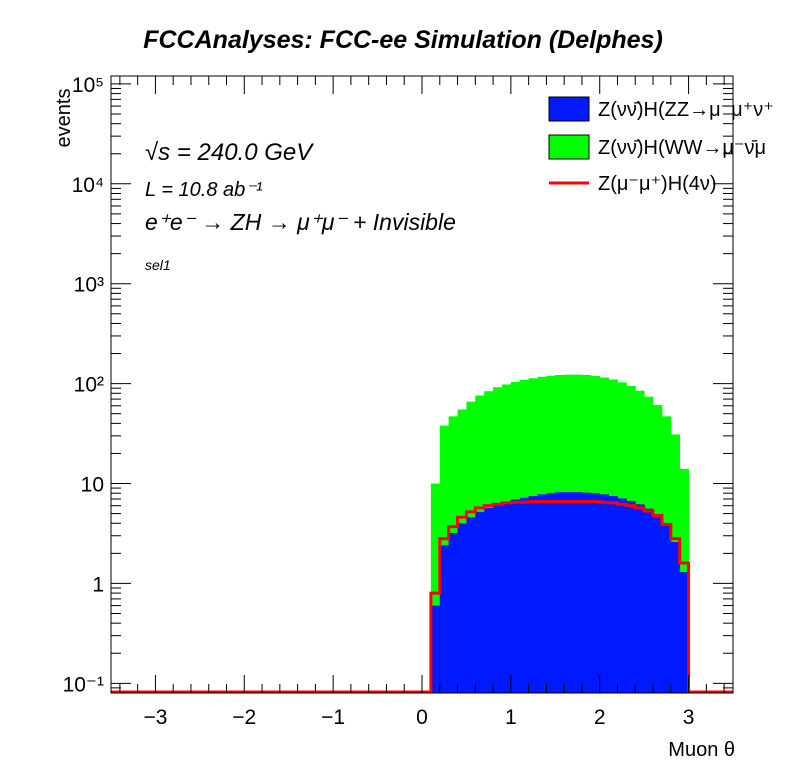  I want to click on y-tick-label: 10⁻¹, so click(83, 684).